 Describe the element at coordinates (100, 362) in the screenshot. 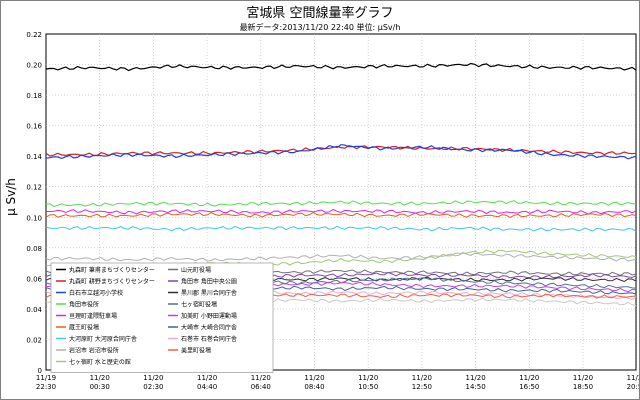

I see `legend-entry: 七ヶ宿町 水と歴史の館` at that location.